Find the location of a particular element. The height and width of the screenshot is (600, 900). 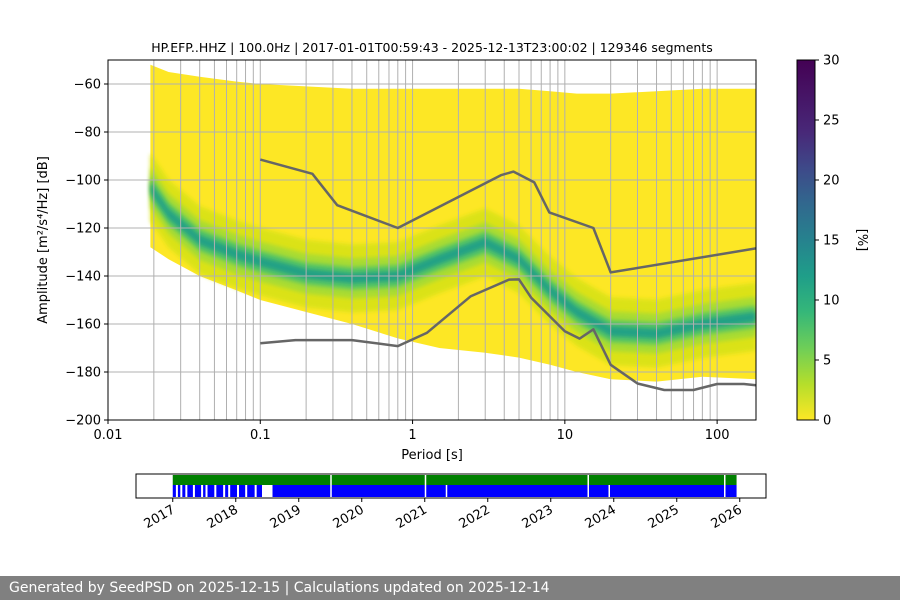

timeline-year-label: 2019 is located at coordinates (286, 517).